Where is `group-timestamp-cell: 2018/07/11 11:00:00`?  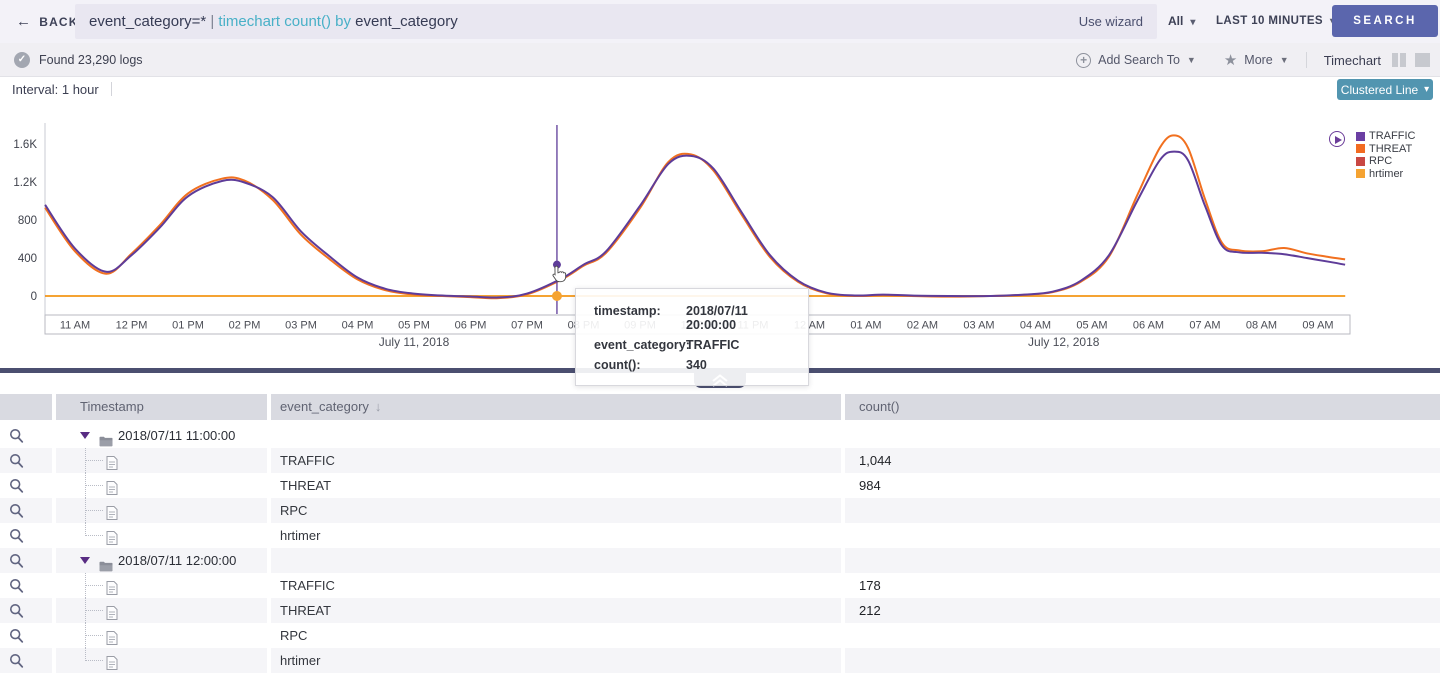 group-timestamp-cell: 2018/07/11 11:00:00 is located at coordinates (161, 435).